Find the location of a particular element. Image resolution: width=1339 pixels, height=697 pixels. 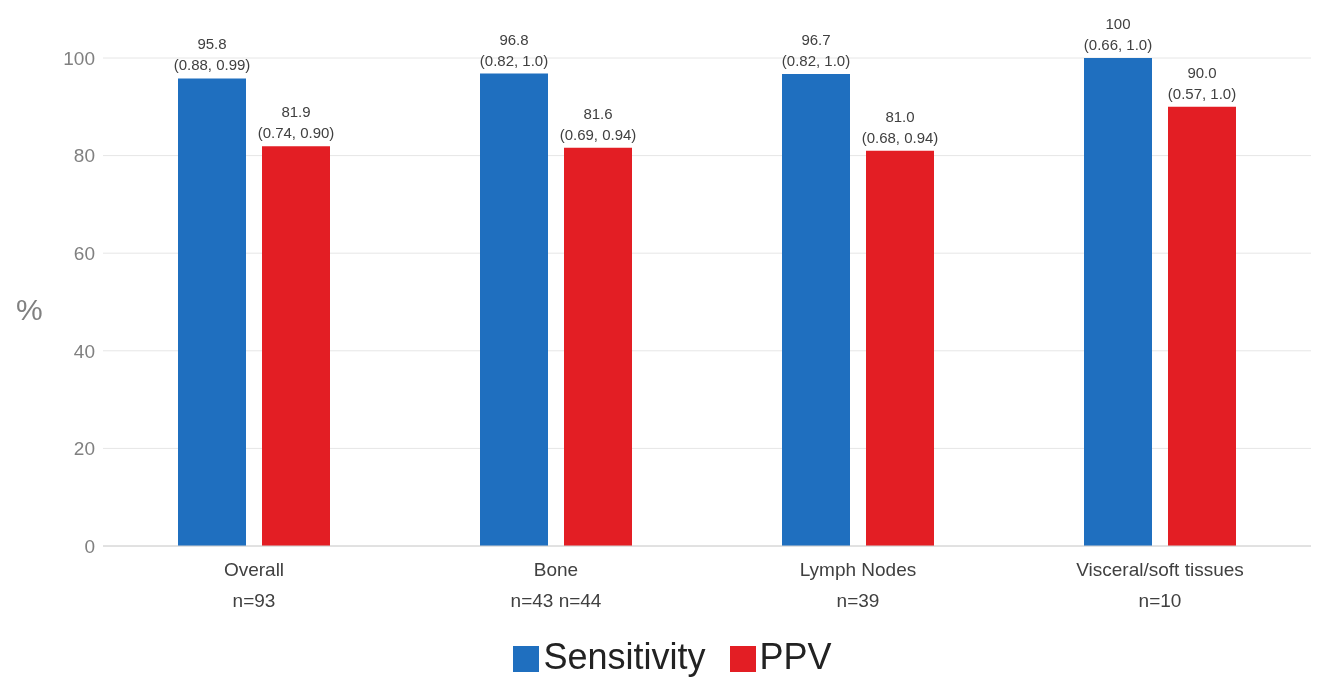

data-label: 81.6 (0.69, 0.94) is located at coordinates (598, 123).